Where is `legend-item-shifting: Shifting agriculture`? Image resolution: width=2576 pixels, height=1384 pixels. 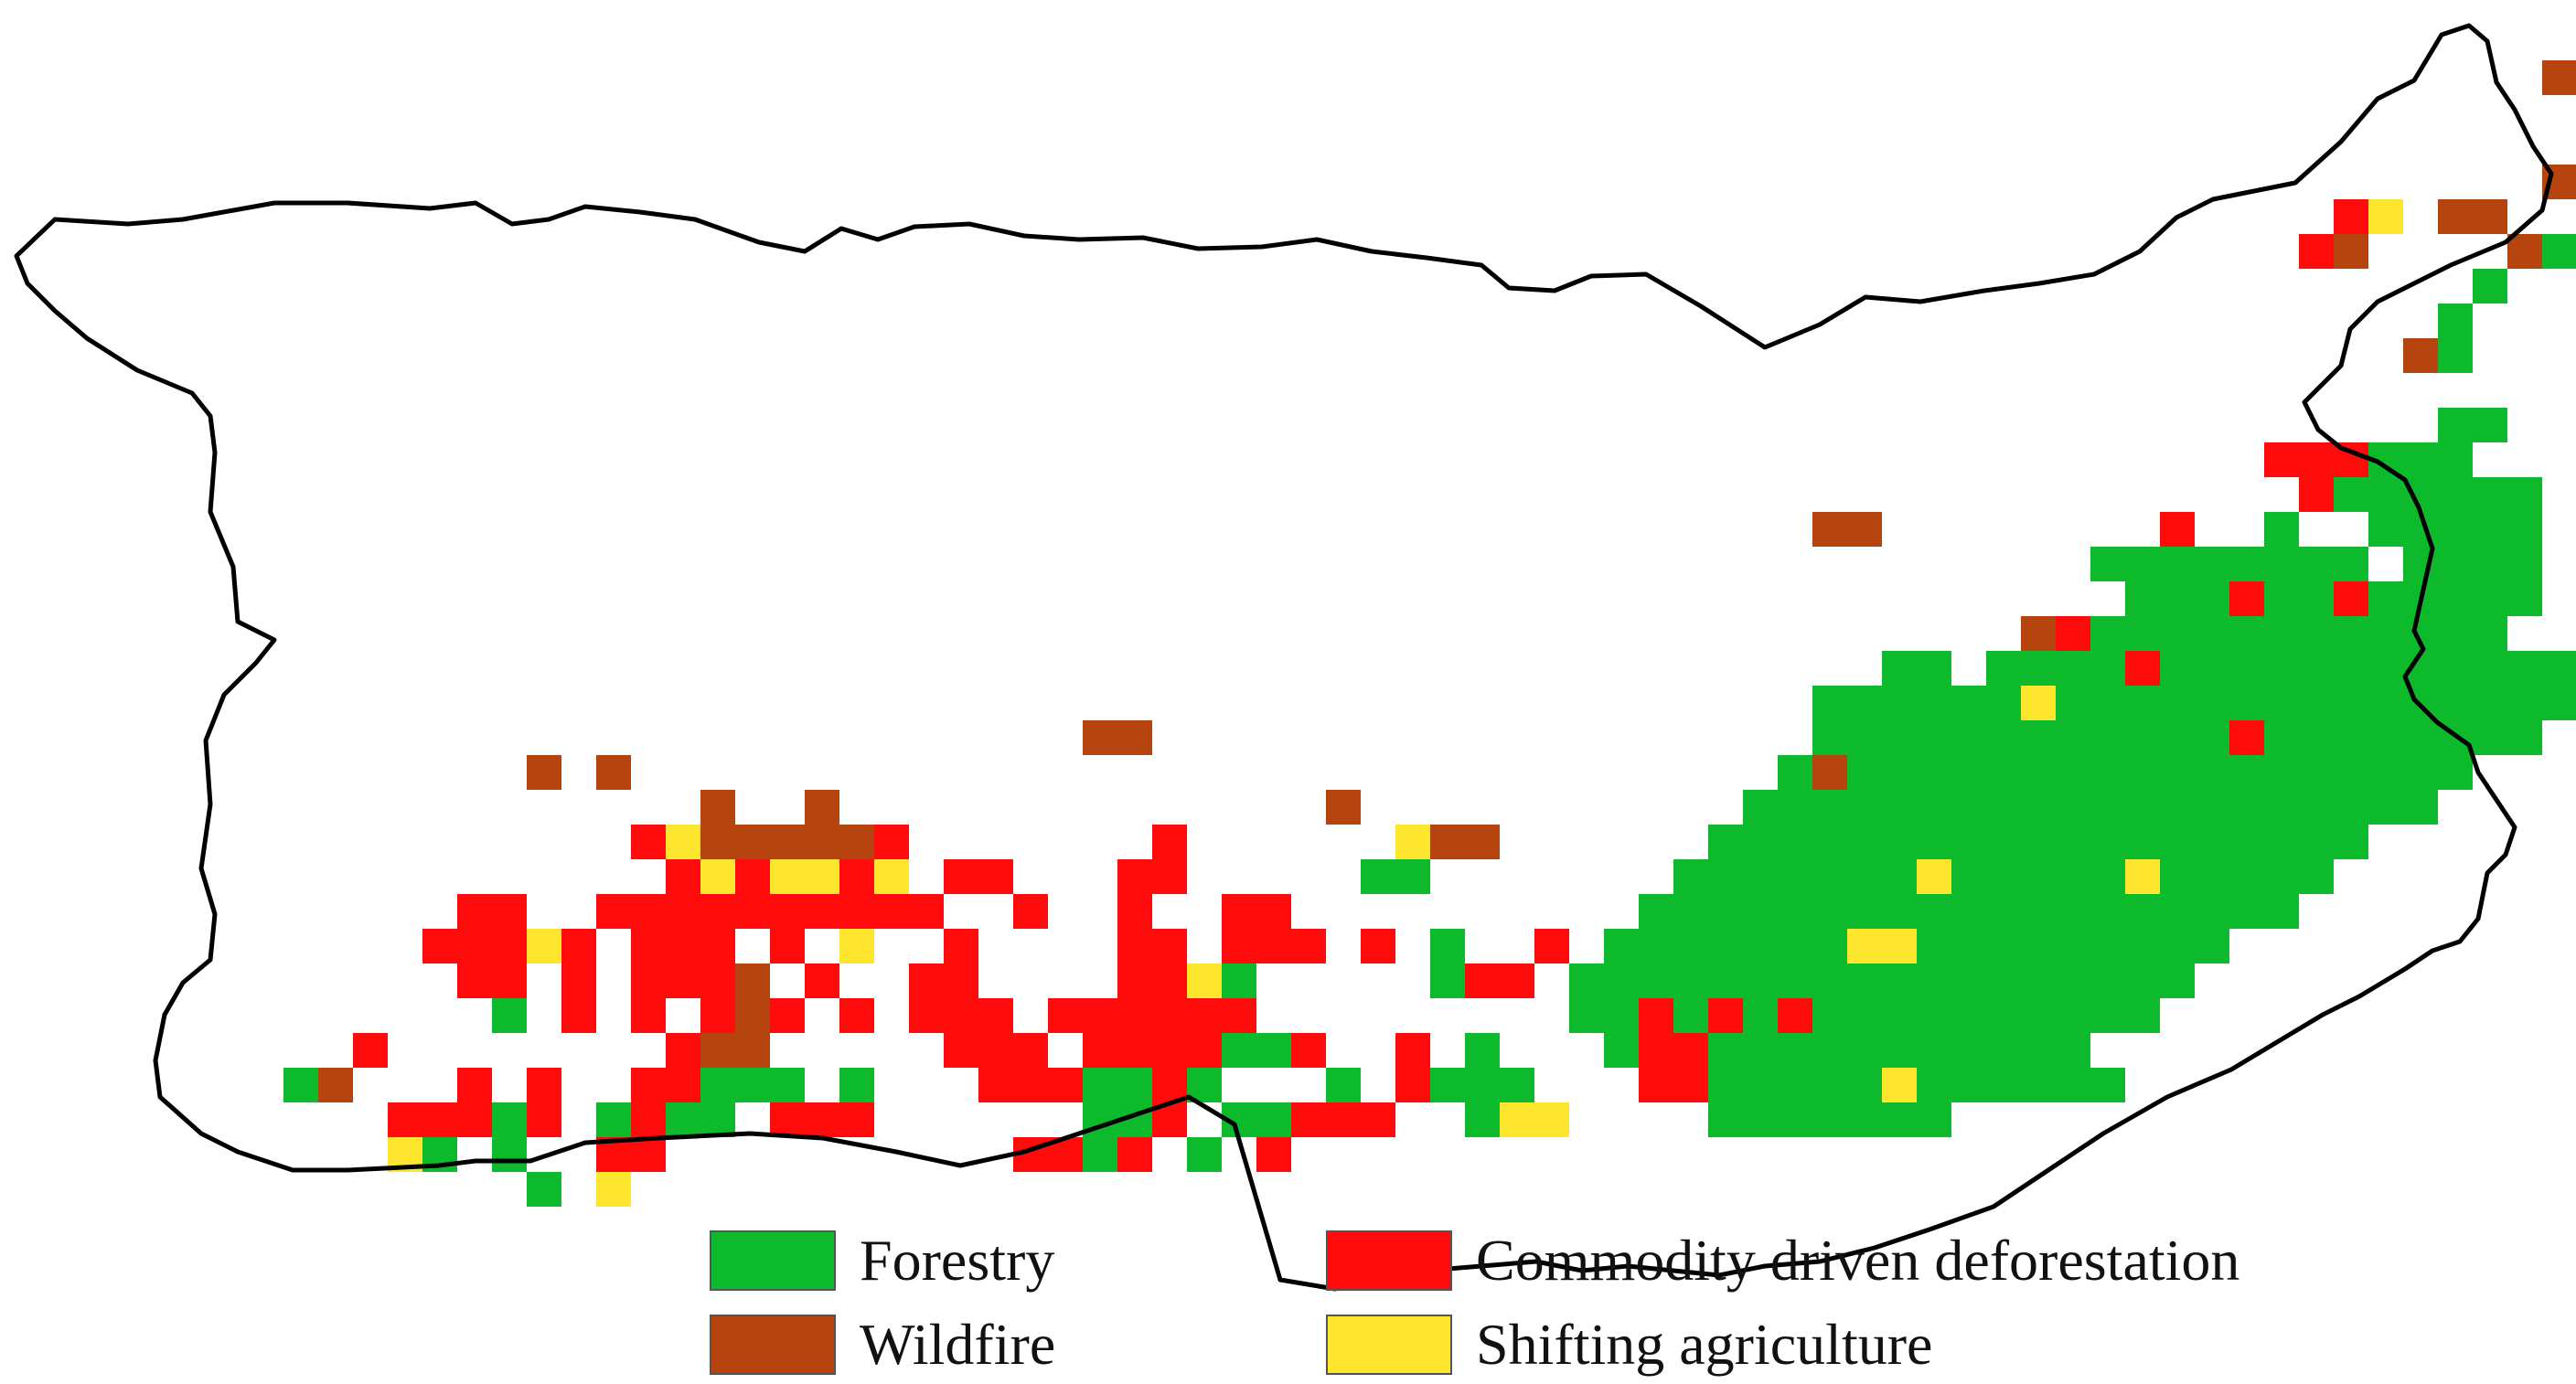
legend-item-shifting: Shifting agriculture is located at coordinates (1629, 1345).